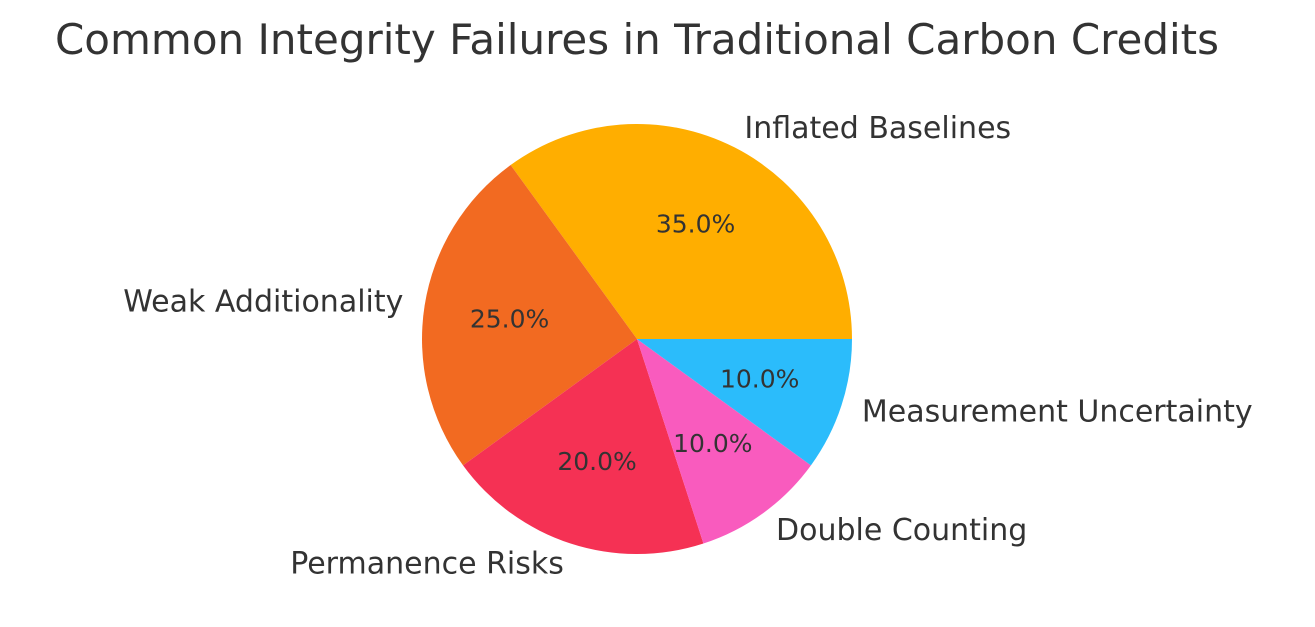 The image size is (1315, 627). I want to click on pct-label-weak-additionality: 25.0%, so click(509, 318).